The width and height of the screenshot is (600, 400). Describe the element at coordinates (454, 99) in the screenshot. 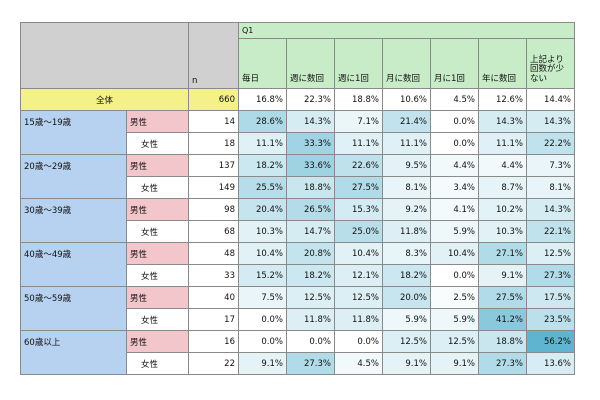

I see `total-percentage-cell: 4.5%` at that location.